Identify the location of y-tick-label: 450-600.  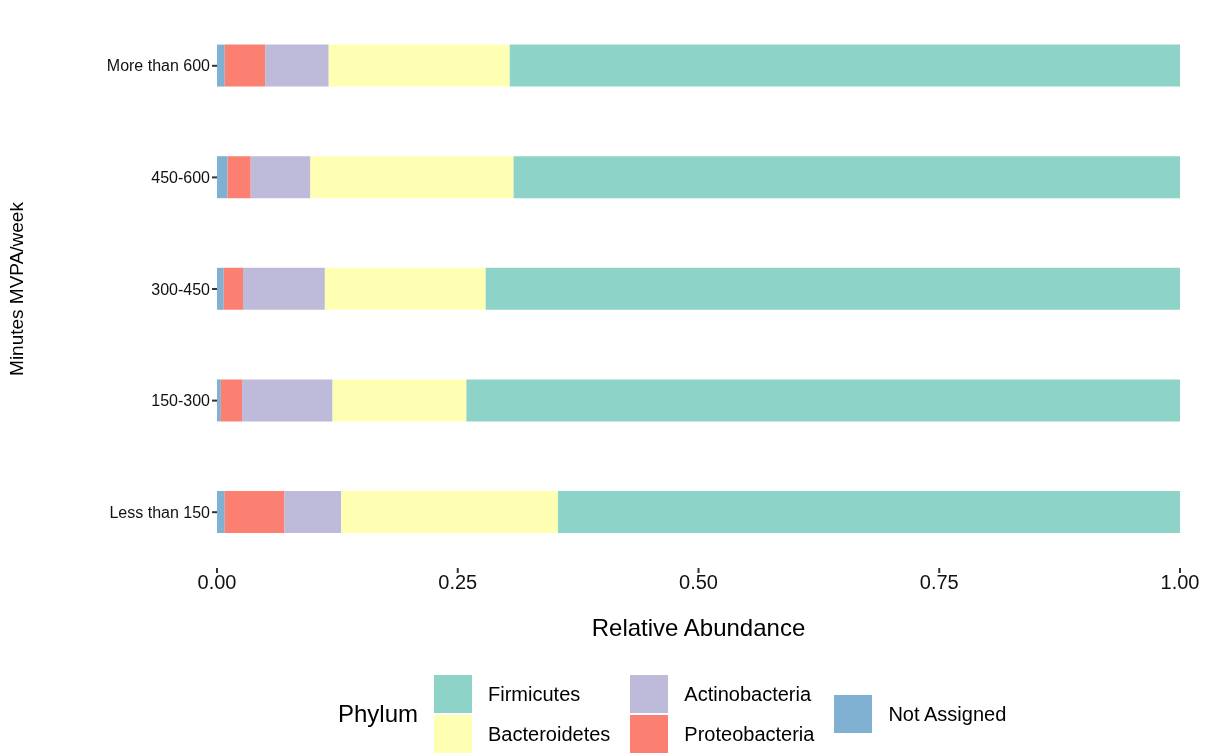
(181, 178).